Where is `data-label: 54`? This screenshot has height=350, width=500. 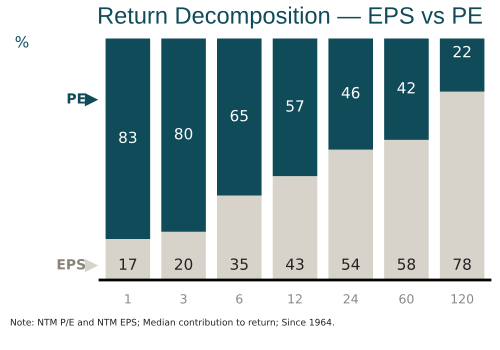
data-label: 54 is located at coordinates (351, 264).